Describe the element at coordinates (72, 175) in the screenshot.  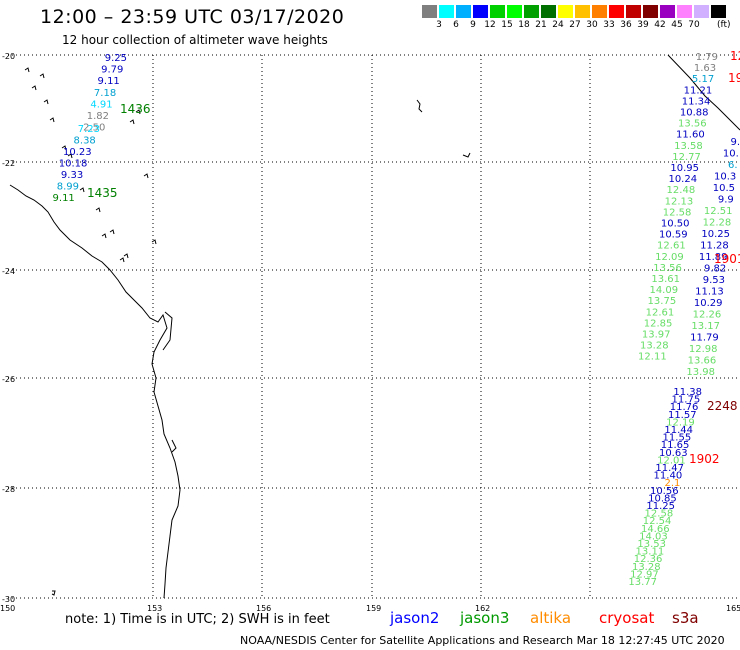
I see `wave-height-value: 9.33` at that location.